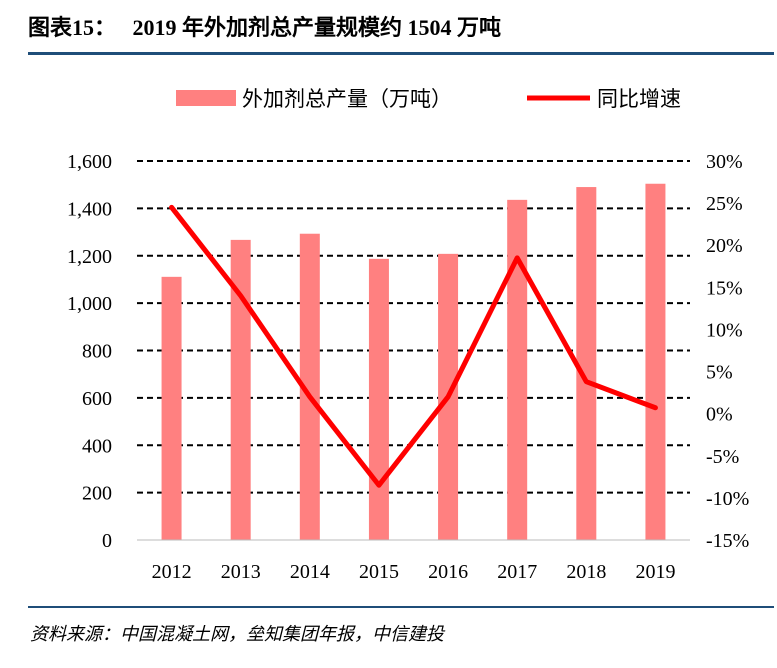 Image resolution: width=777 pixels, height=668 pixels. What do you see at coordinates (206, 98) in the screenshot?
I see `legend-bar-swatch` at bounding box center [206, 98].